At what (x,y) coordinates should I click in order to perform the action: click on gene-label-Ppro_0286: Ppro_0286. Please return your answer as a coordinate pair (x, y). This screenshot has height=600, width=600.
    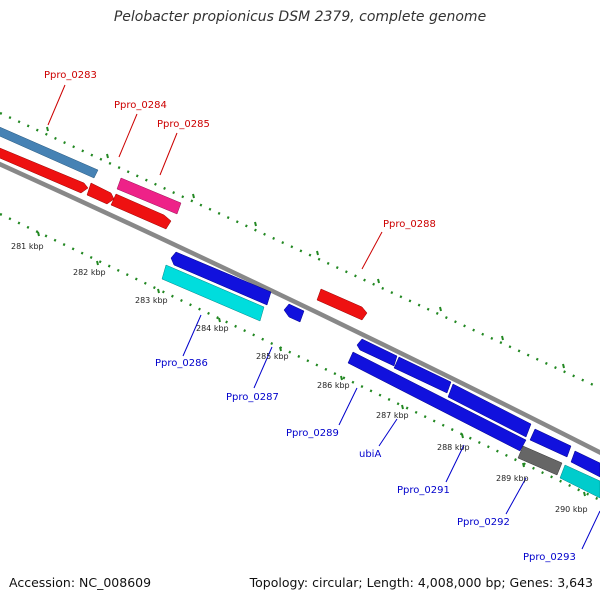
    Looking at the image, I should click on (181, 363).